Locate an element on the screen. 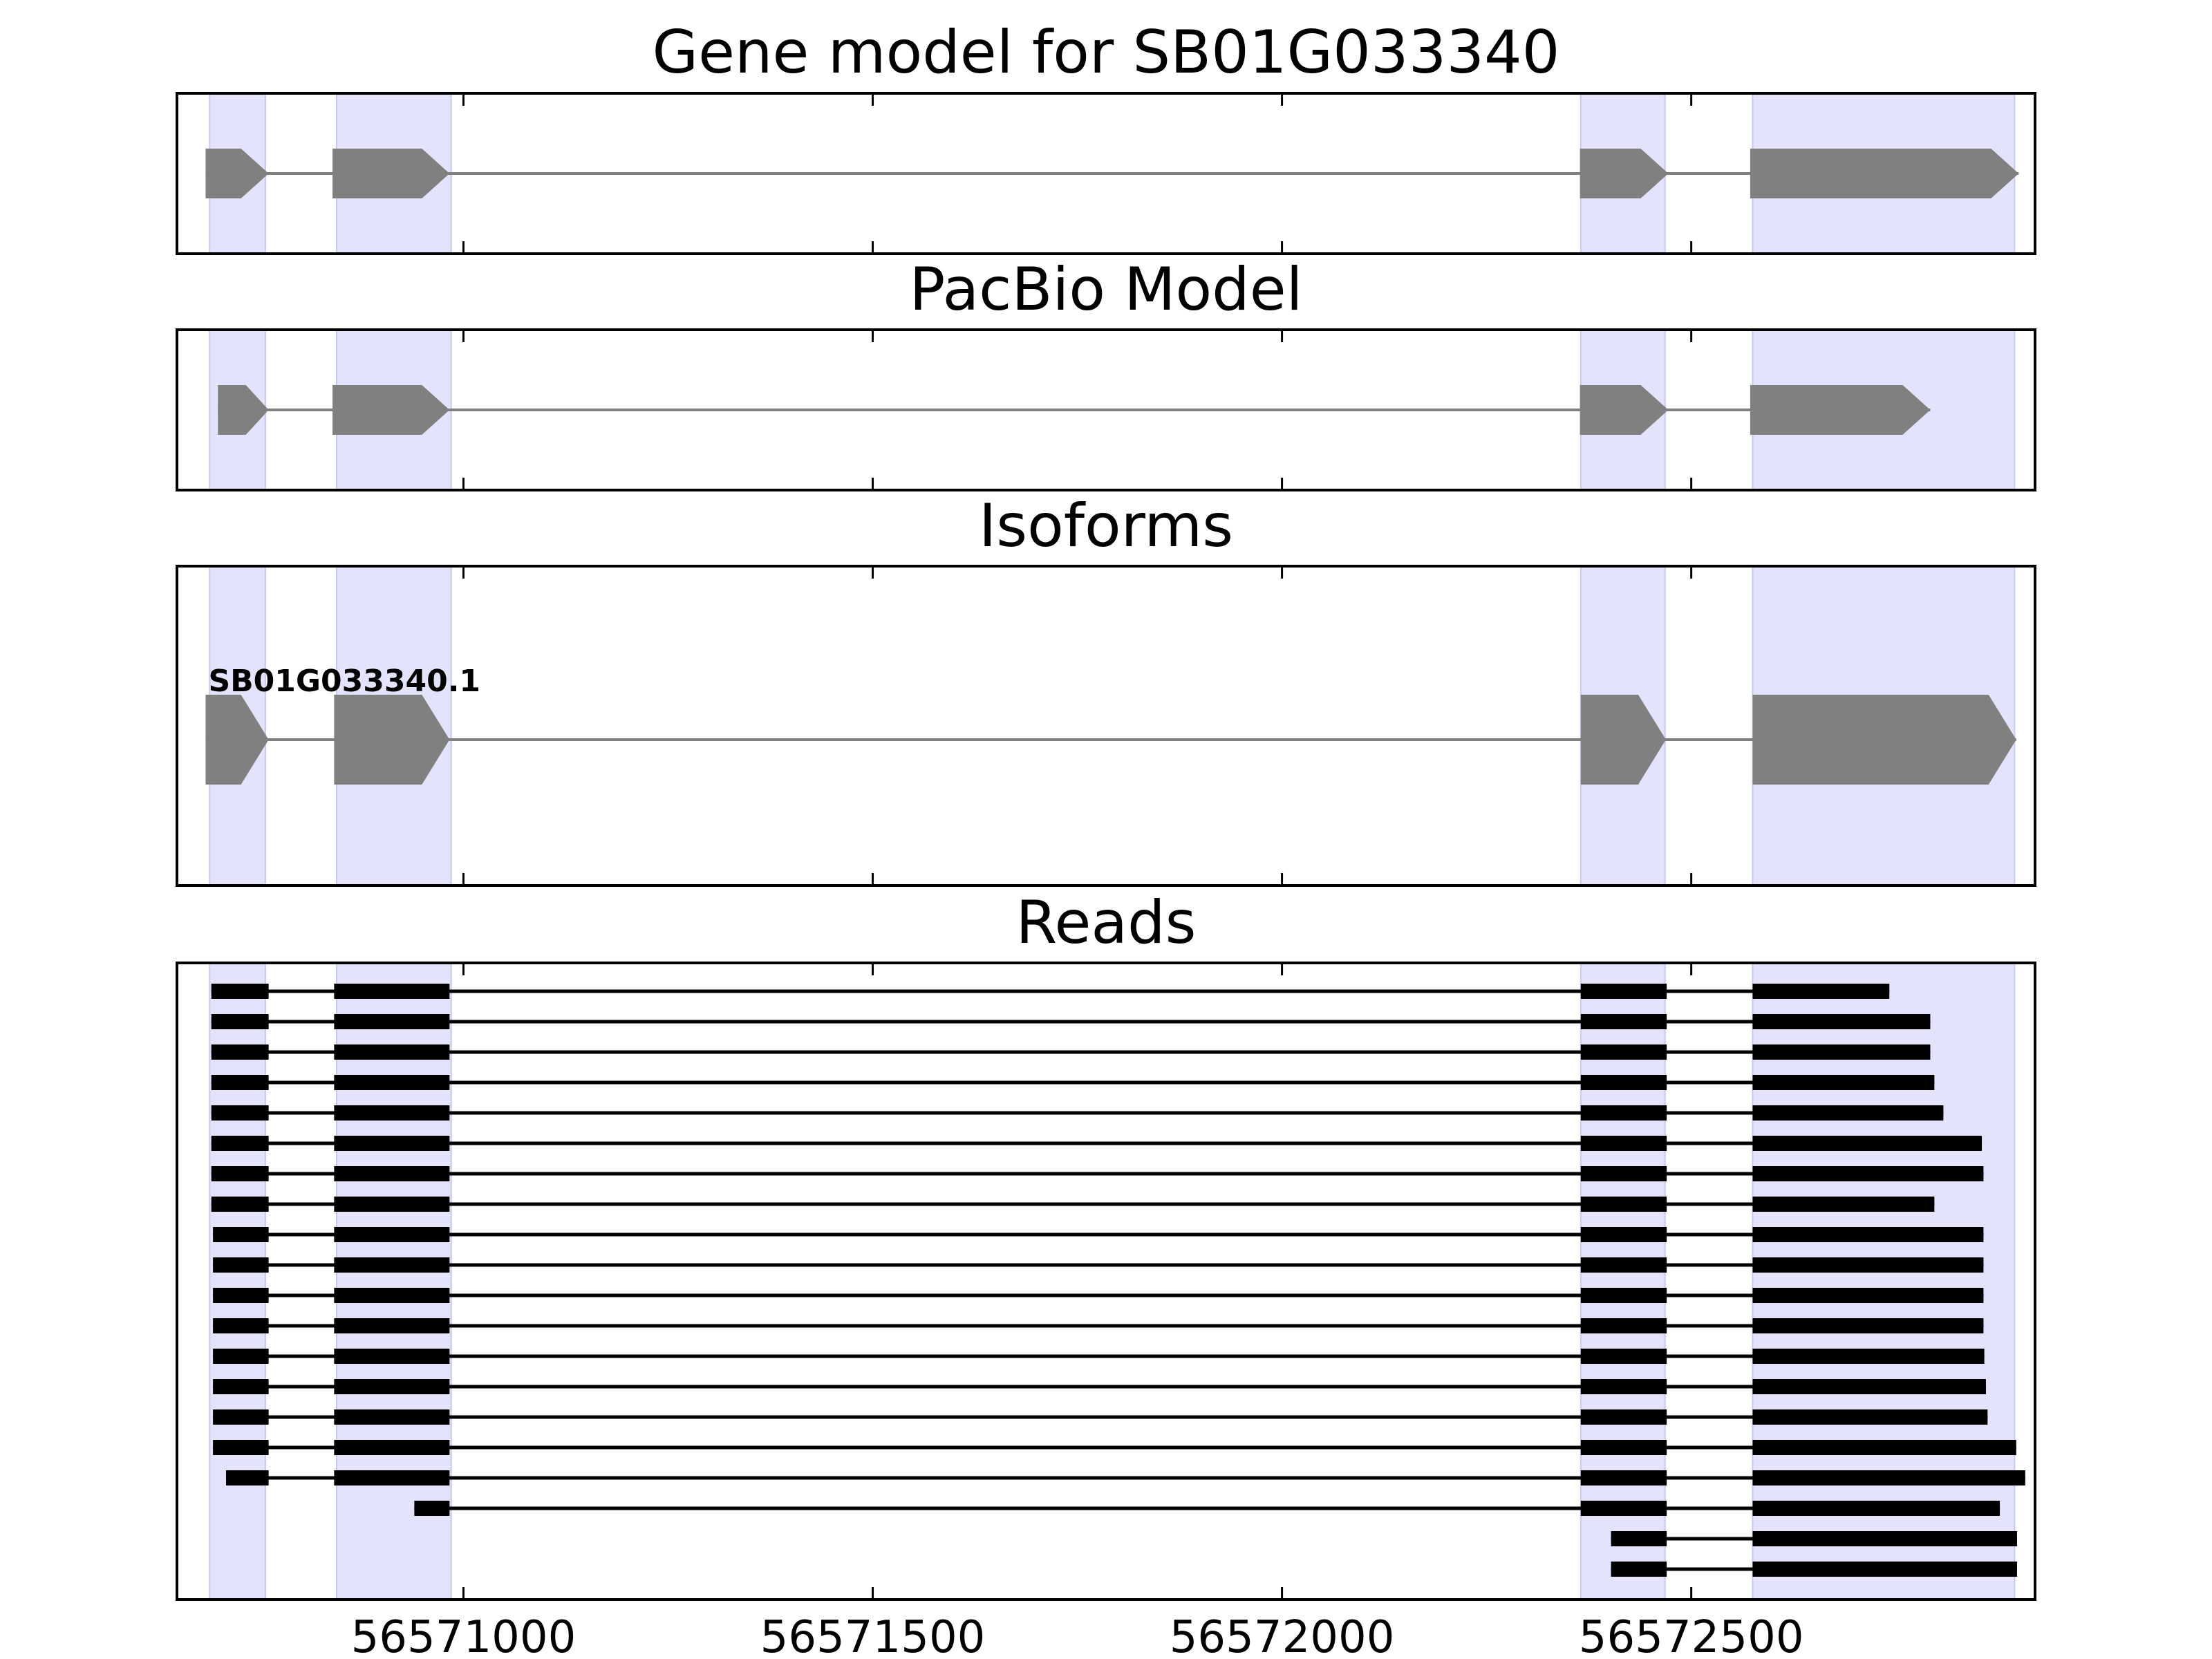 The image size is (2212, 1659). x-tick-label: 56571000 is located at coordinates (464, 1635).